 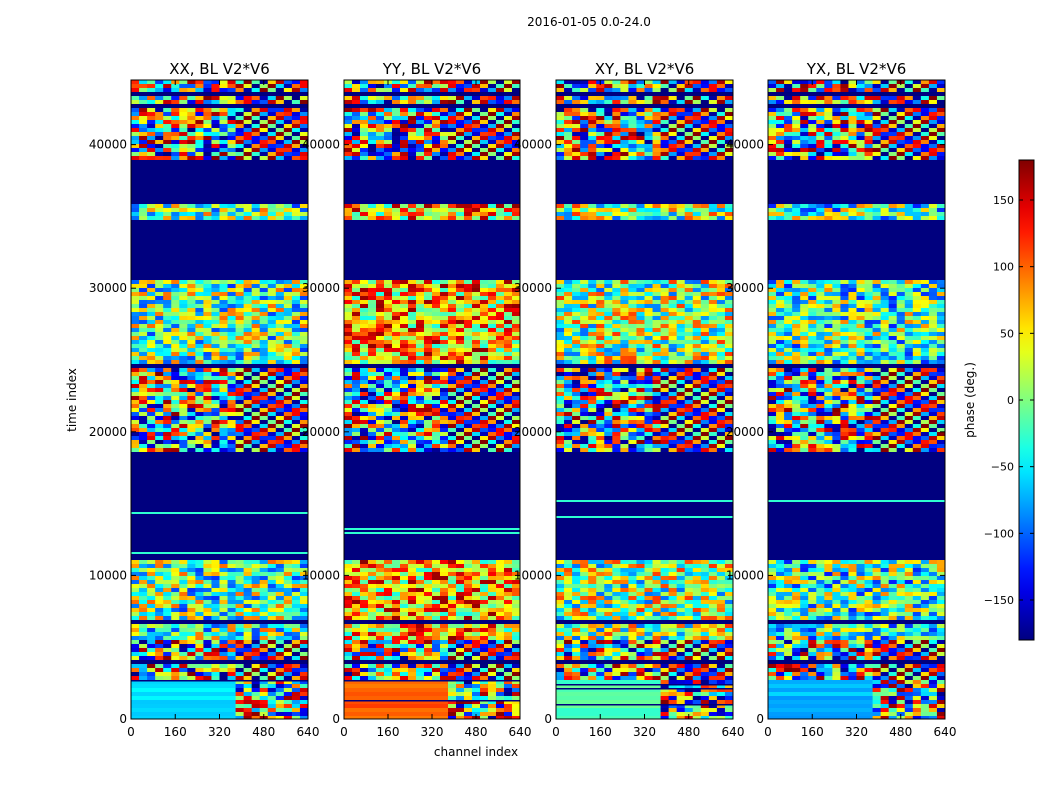 I want to click on colorbar-tick-label: 50, so click(x=1007, y=333).